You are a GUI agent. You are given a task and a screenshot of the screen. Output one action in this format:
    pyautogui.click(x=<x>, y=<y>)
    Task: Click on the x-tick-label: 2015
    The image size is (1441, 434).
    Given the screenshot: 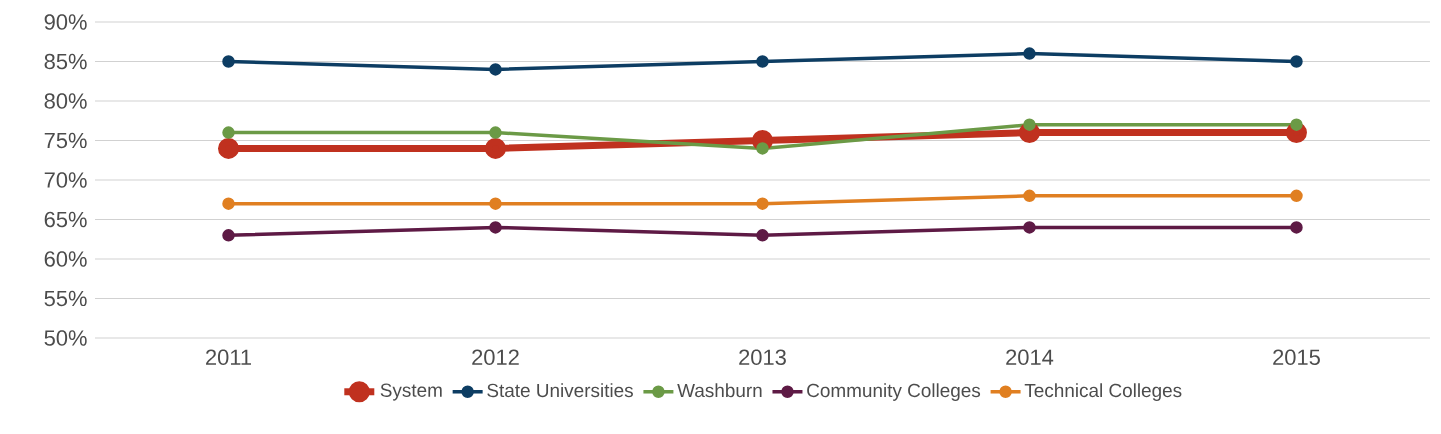 What is the action you would take?
    pyautogui.click(x=1296, y=357)
    